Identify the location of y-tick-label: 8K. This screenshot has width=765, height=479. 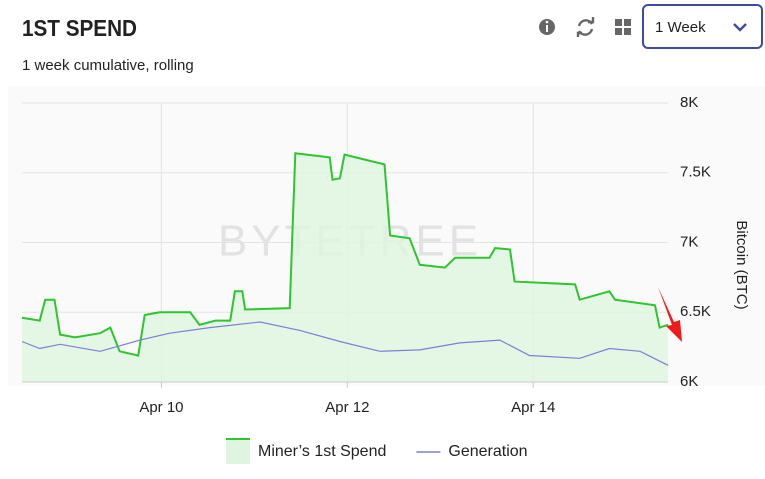
(689, 102).